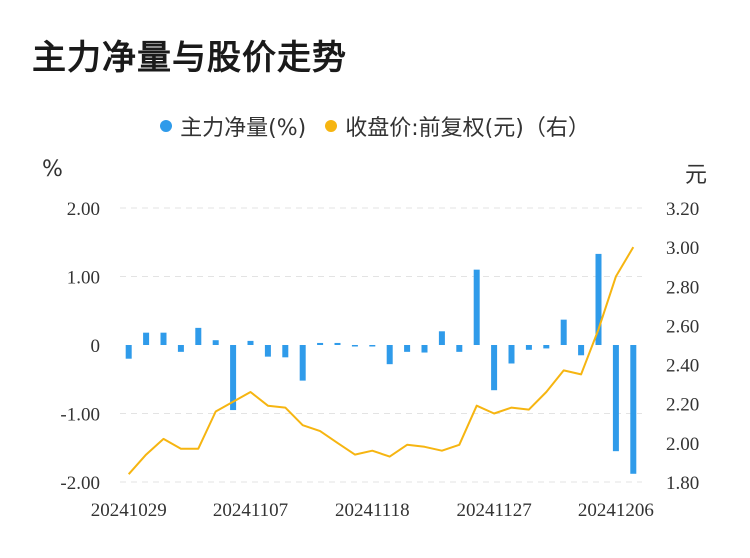 The image size is (750, 558). I want to click on legend: 主力净量(%) 收盘价:前复权(元)（右）, so click(375, 126).